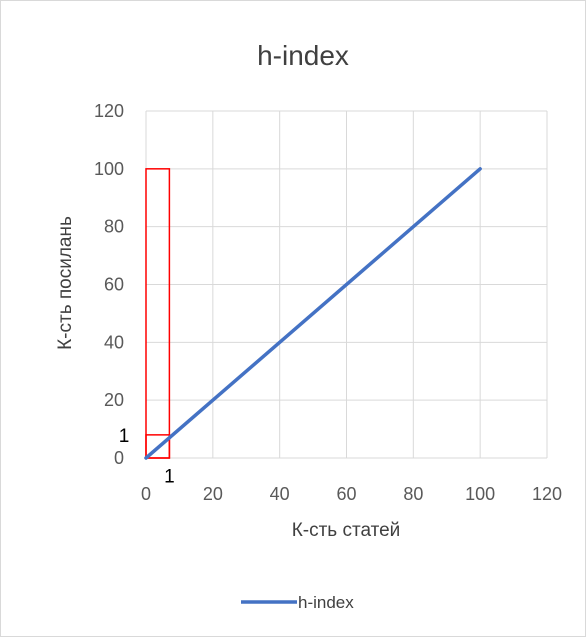  Describe the element at coordinates (114, 227) in the screenshot. I see `y-tick-label: 80` at that location.